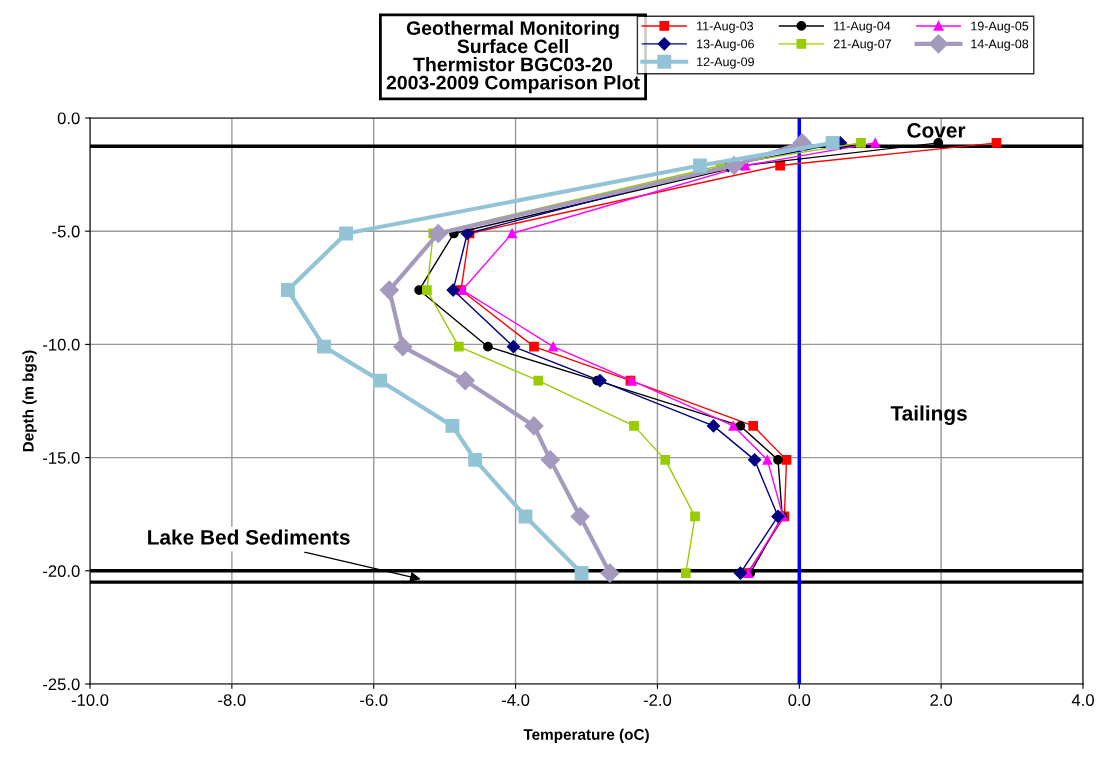 This screenshot has width=1101, height=760. Describe the element at coordinates (249, 537) in the screenshot. I see `annotation: Lake Bed Sediments` at that location.